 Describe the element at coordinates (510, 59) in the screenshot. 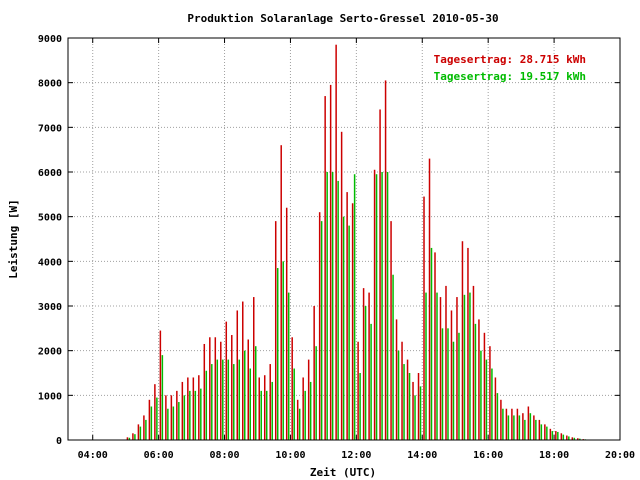

I see `legend-entry-1: Tagesertrag: 28.715 kWh` at that location.